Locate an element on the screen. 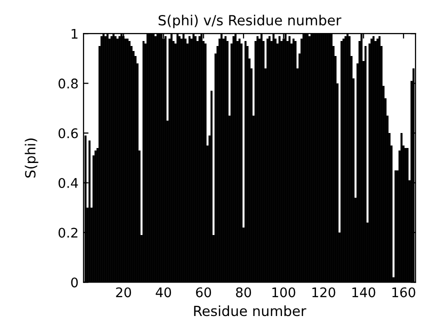 Image resolution: width=424 pixels, height=336 pixels. x-tick-label: 80 is located at coordinates (244, 292).